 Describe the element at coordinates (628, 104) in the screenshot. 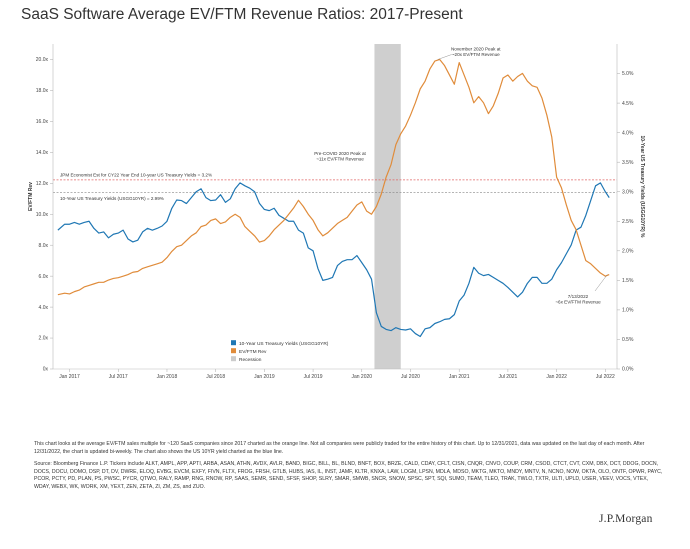

I see `right-tick-label: 4.5%` at that location.